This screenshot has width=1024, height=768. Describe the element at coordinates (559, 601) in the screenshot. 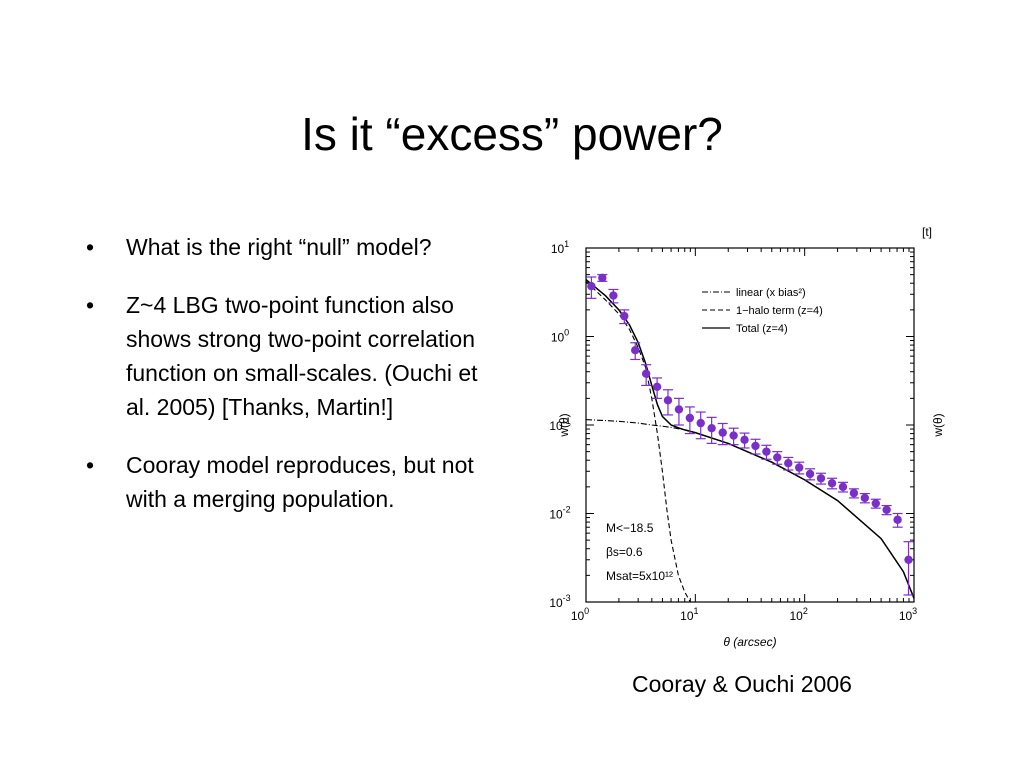

I see `y-tick-label: 10⁻³` at that location.